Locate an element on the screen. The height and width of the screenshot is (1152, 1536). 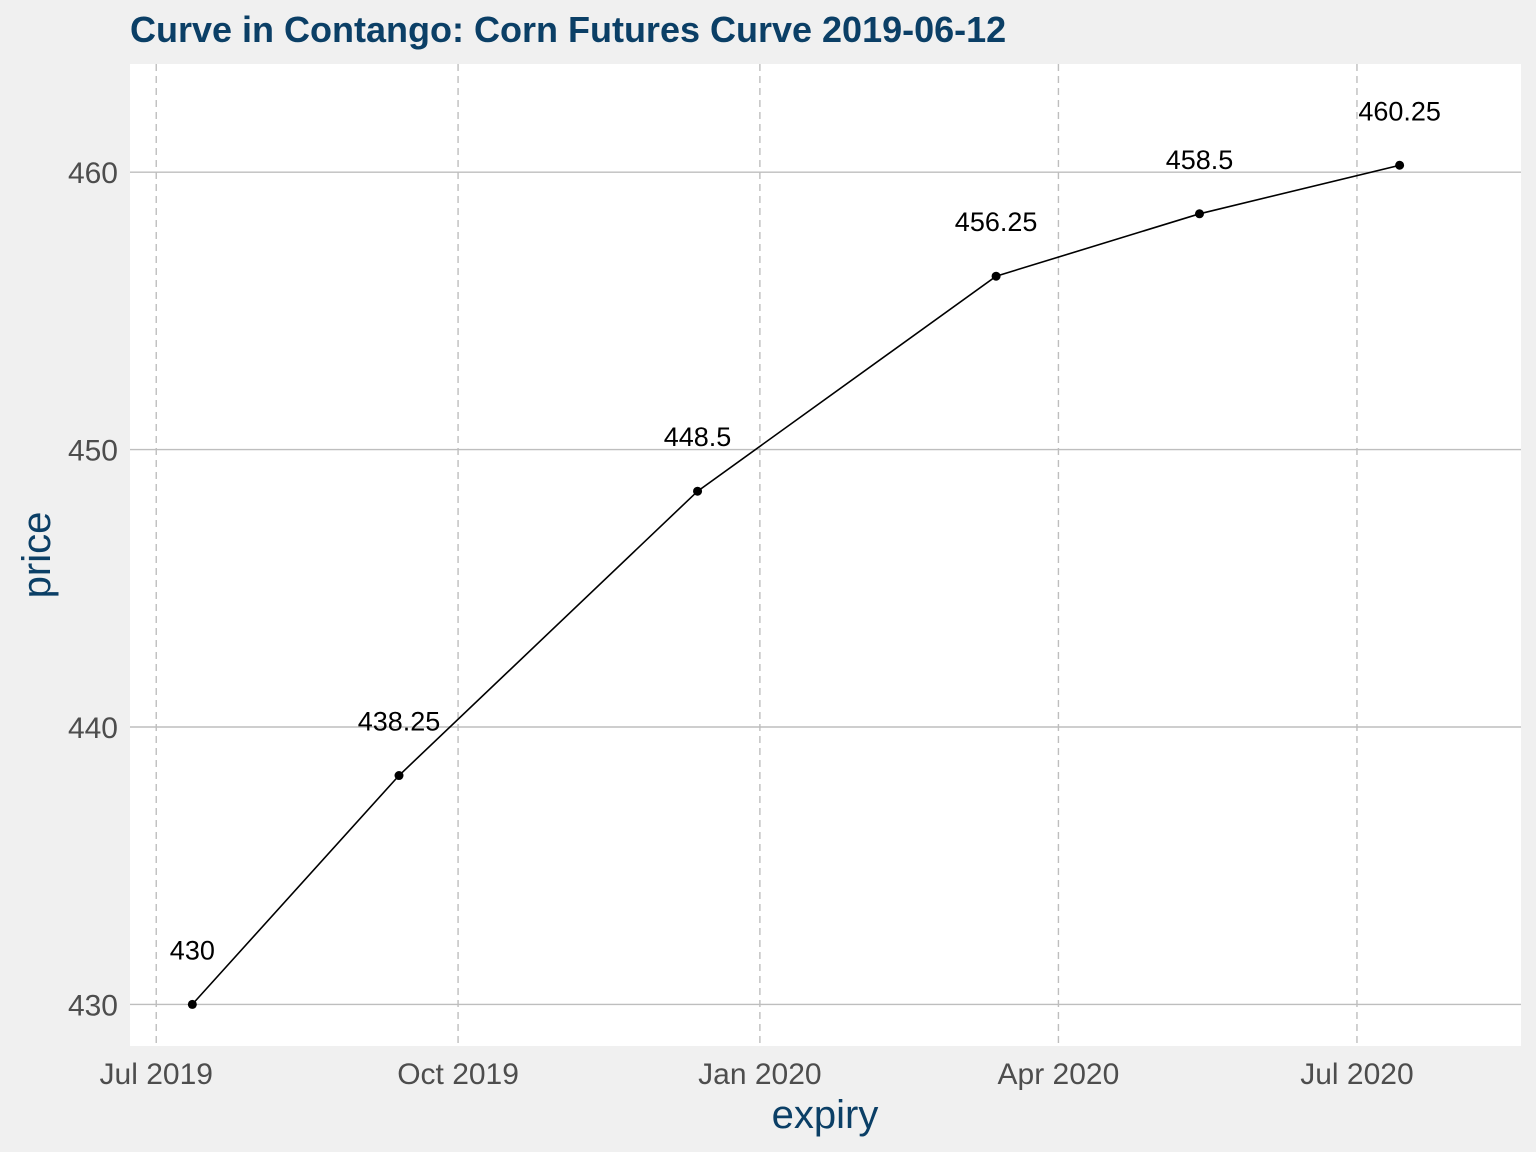
x-tick-label: Jul 2019 is located at coordinates (156, 1074).